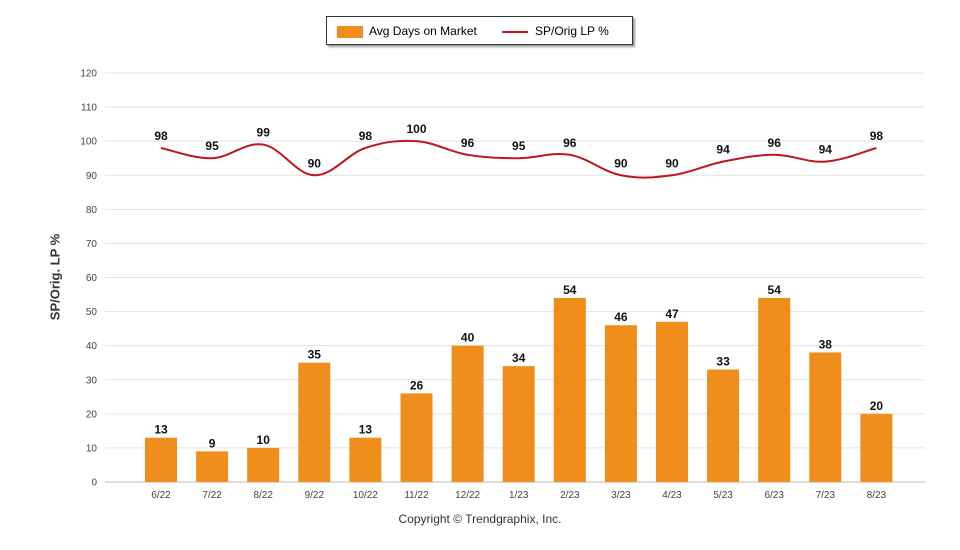  I want to click on x-tick-label: 5/23, so click(723, 495).